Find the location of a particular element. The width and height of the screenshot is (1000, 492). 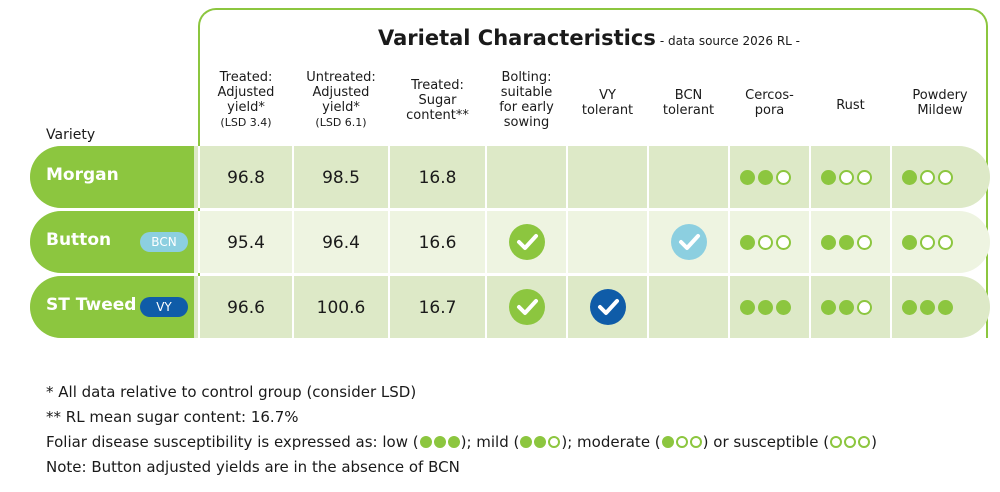

column-header: VY tolerant is located at coordinates (607, 103).